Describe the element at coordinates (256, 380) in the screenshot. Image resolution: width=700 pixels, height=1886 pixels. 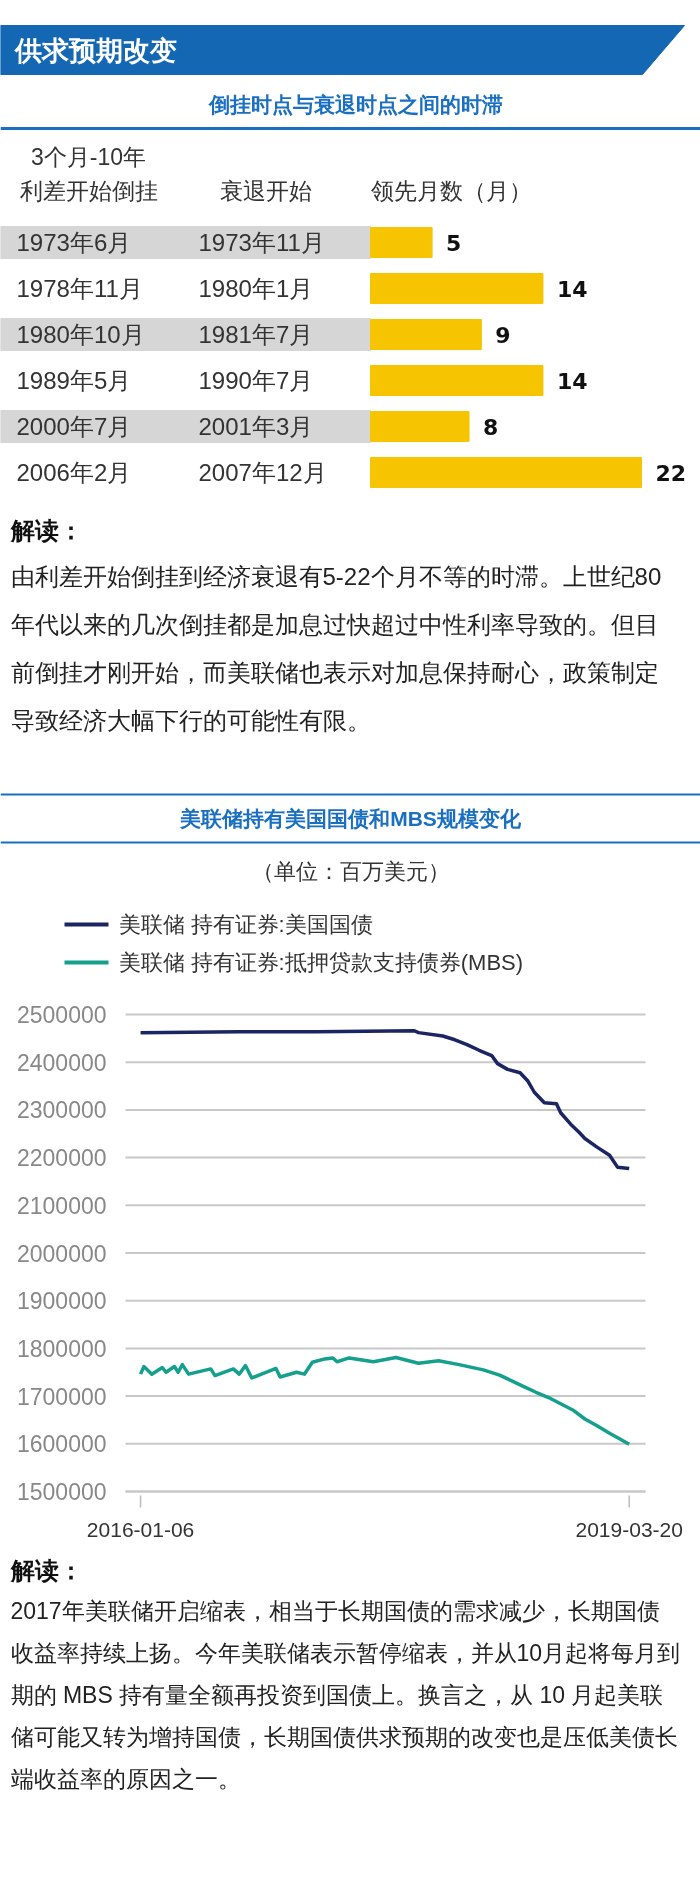
I see `text: 1990年7月` at that location.